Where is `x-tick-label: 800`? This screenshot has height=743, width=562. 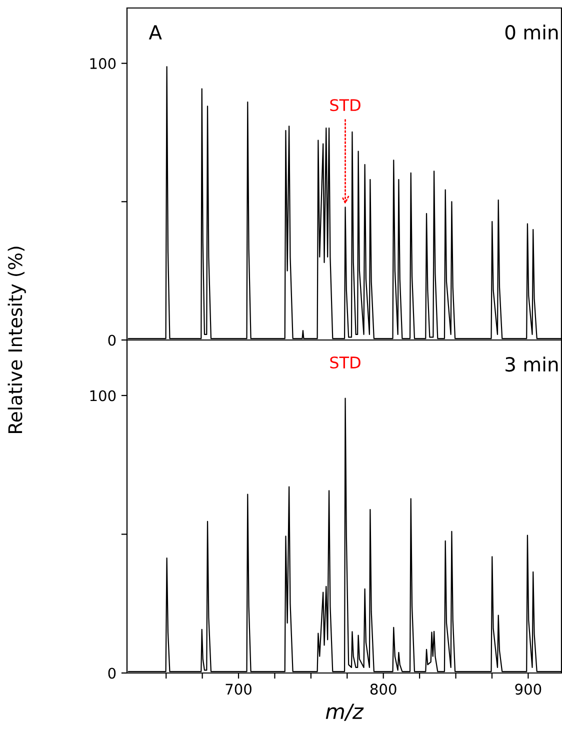 x-tick-label: 800 is located at coordinates (383, 689).